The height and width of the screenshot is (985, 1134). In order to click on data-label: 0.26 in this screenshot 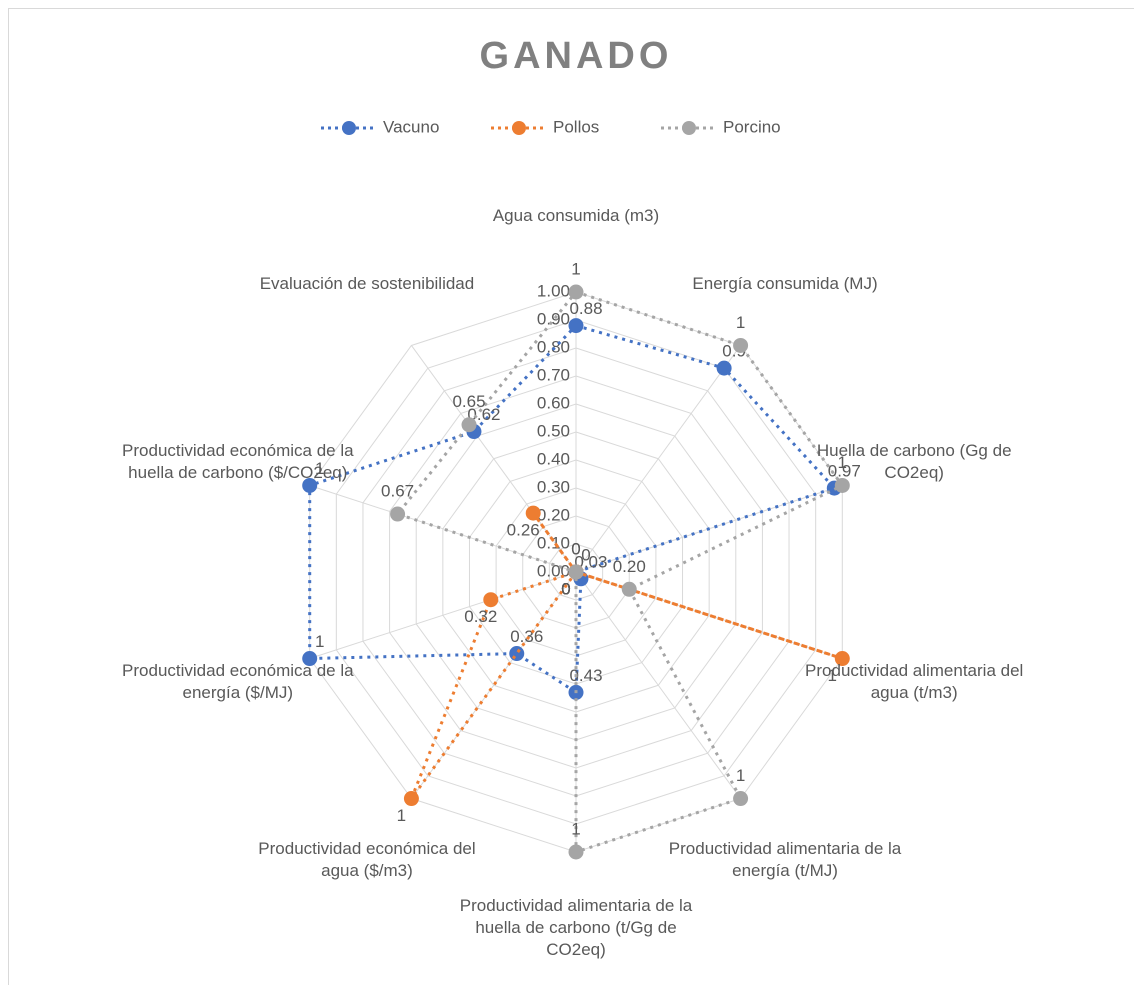, I will do `click(523, 530)`.